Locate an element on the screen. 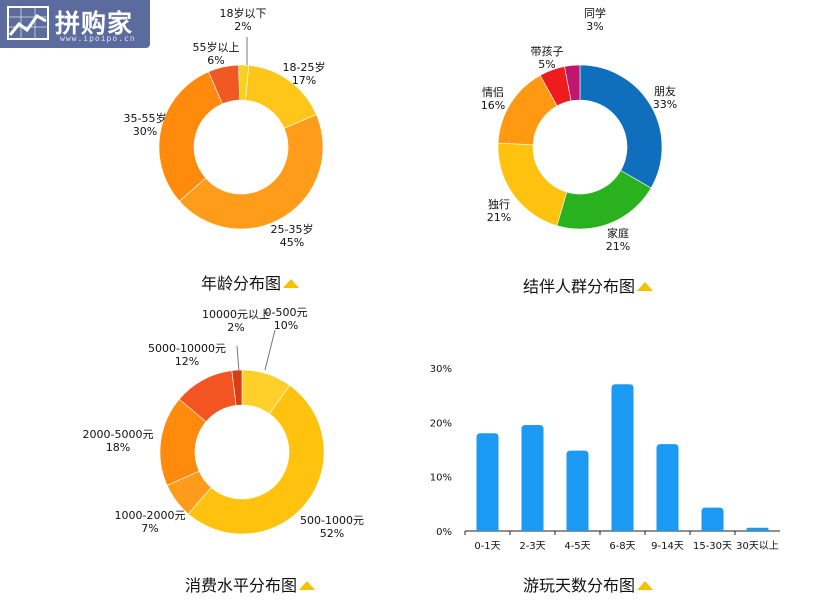 The image size is (825, 604). slice-label: 0-500元 is located at coordinates (286, 312).